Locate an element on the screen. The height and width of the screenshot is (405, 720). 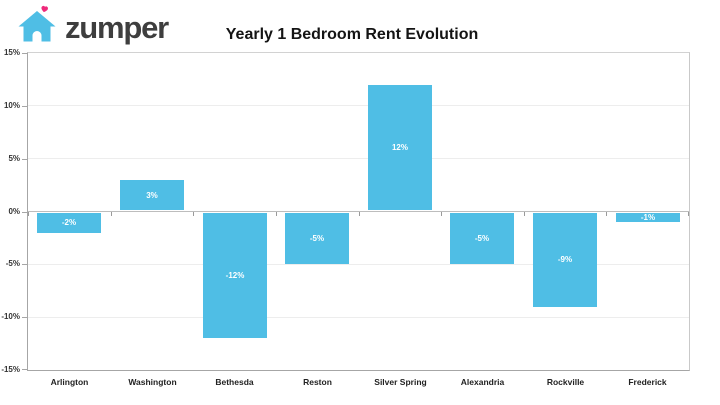
bar-value-label: -2% is located at coordinates (69, 223).